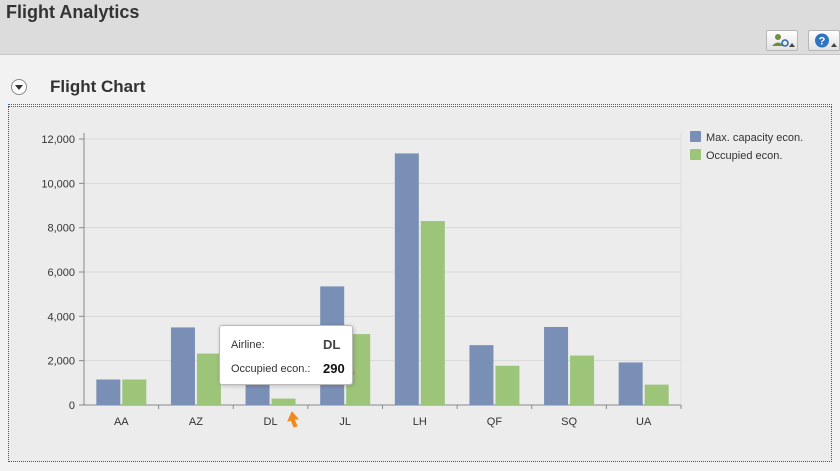 This screenshot has width=840, height=471. I want to click on bar-occupied-ua, so click(656, 394).